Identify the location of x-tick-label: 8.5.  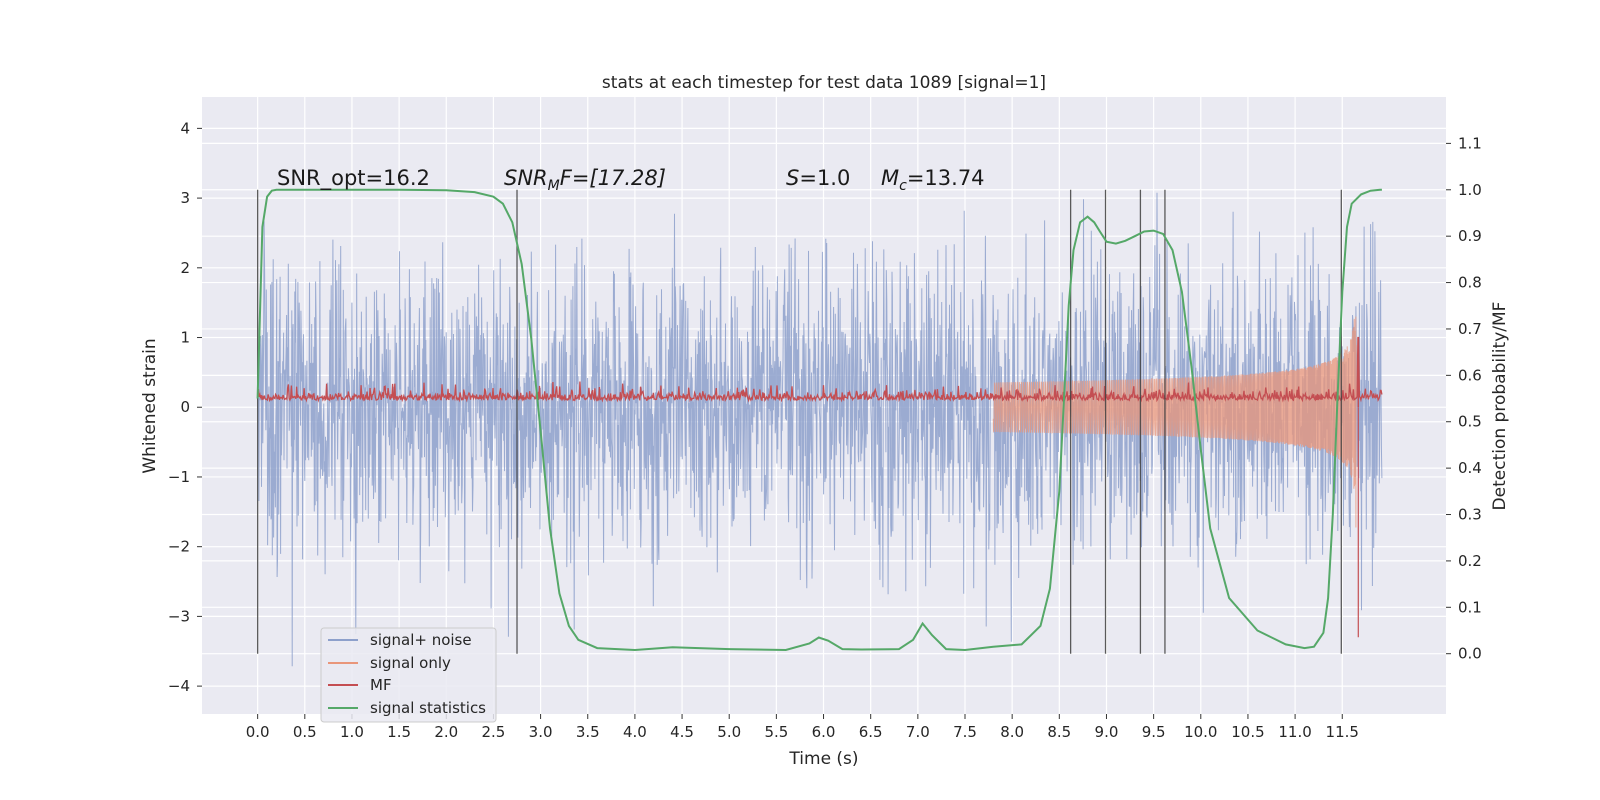
(1059, 732).